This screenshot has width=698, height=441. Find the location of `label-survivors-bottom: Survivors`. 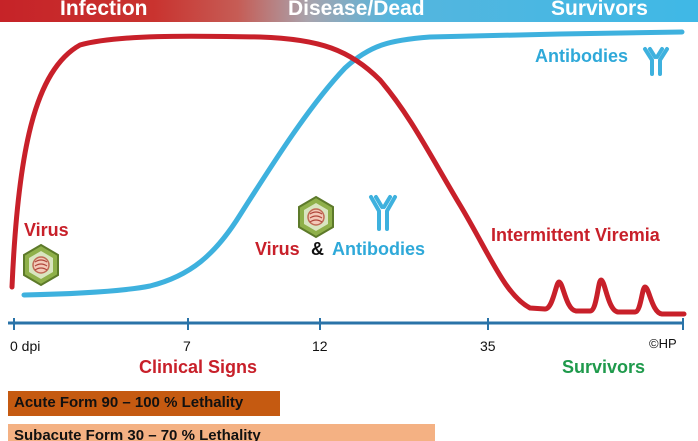

label-survivors-bottom: Survivors is located at coordinates (604, 367).